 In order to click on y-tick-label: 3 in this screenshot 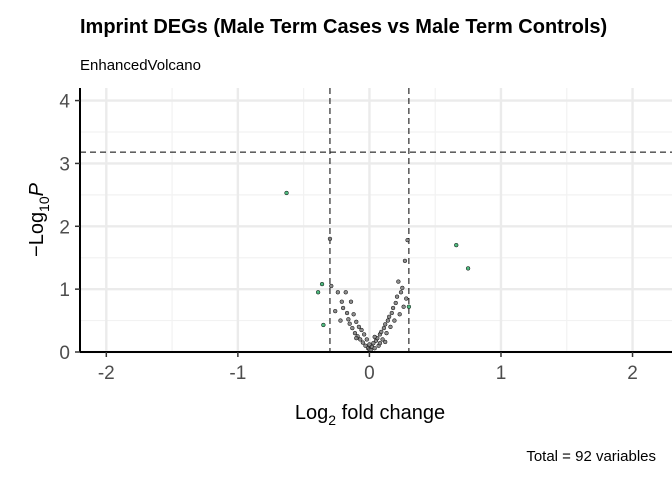, I will do `click(64, 164)`.